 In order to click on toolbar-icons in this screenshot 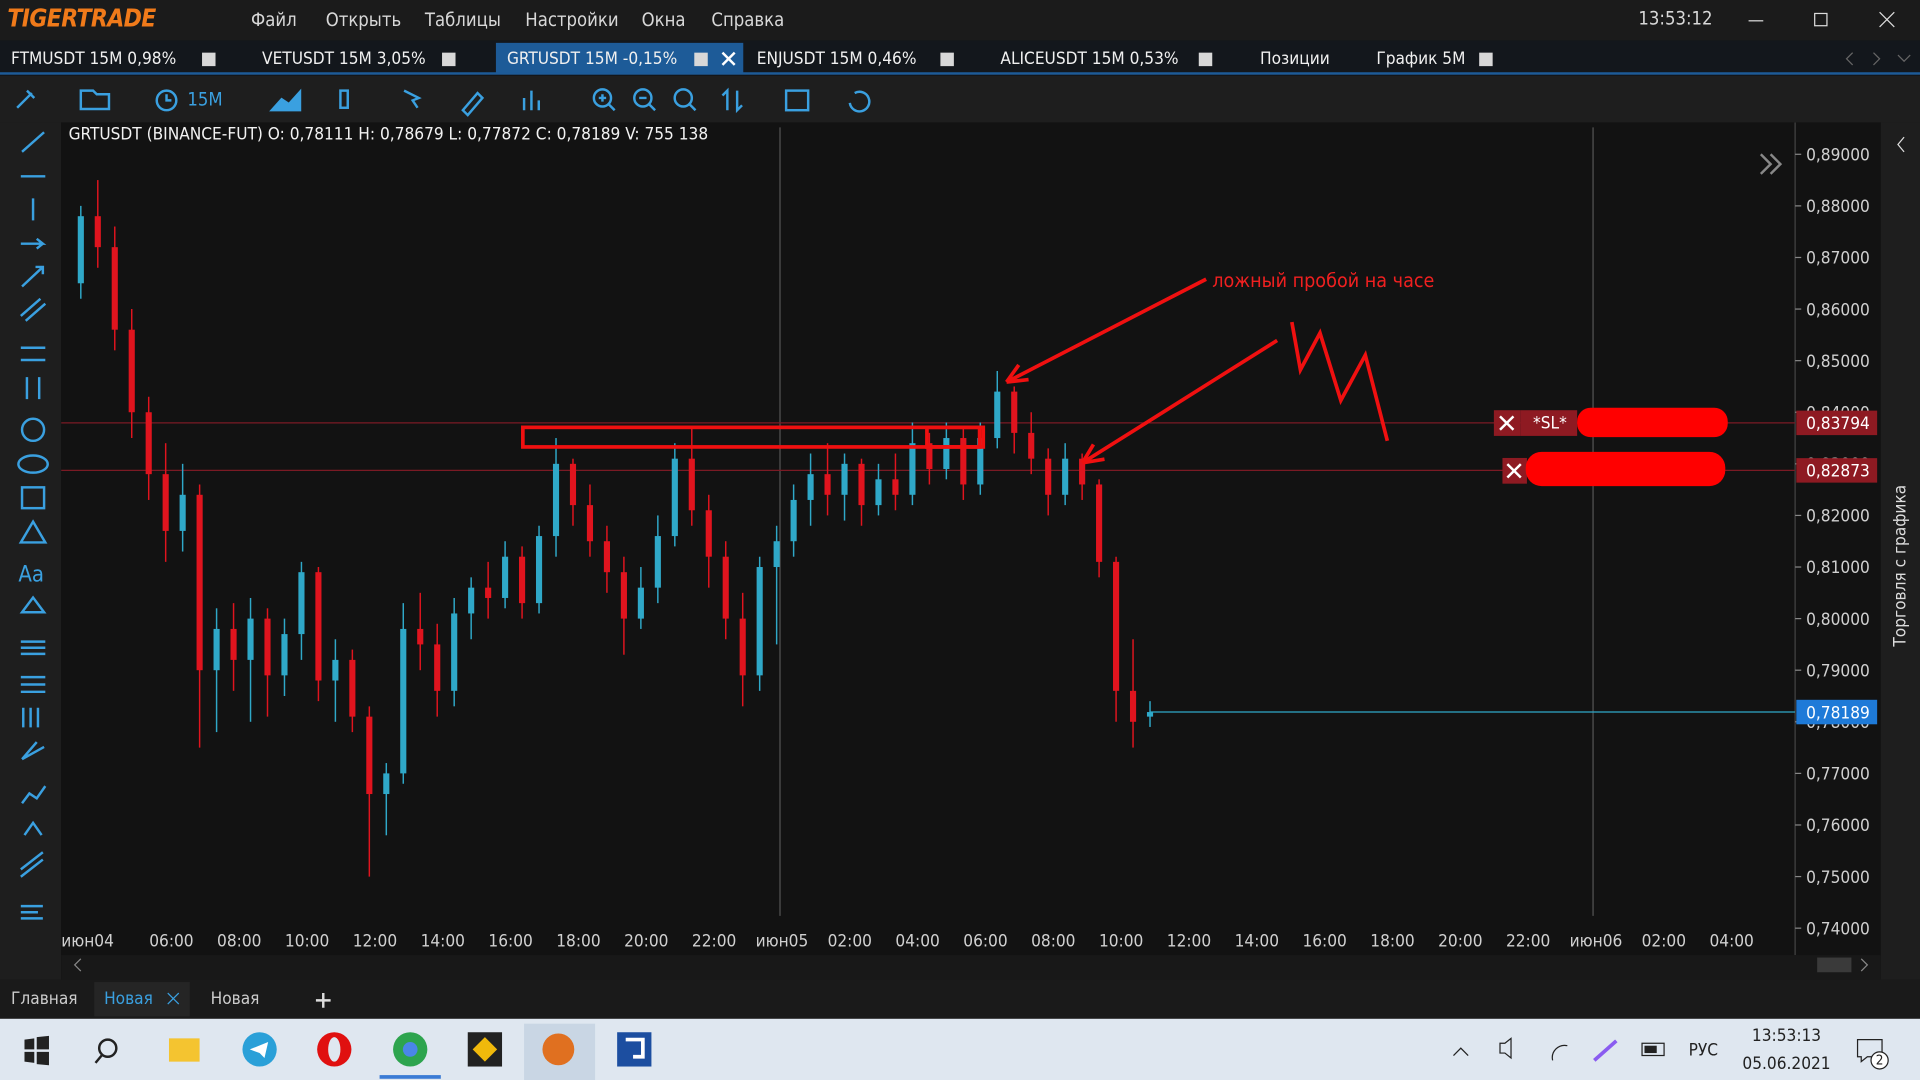, I will do `click(443, 102)`.